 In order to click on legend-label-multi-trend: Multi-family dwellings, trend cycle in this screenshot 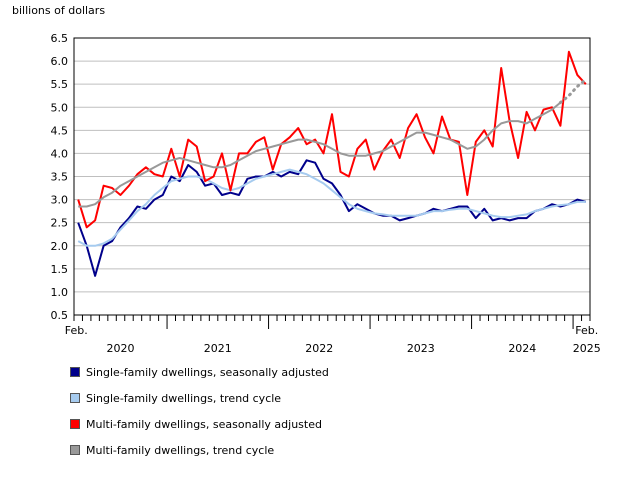, I will do `click(180, 450)`.